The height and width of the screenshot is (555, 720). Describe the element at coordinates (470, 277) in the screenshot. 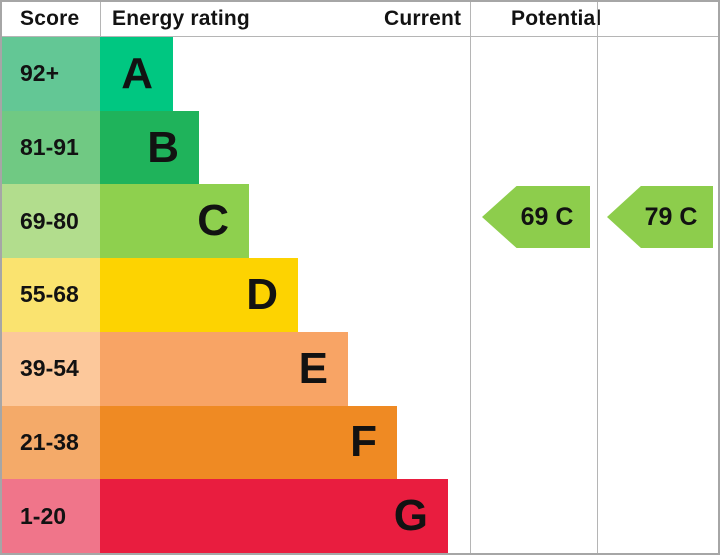

I see `current-column-divider` at that location.